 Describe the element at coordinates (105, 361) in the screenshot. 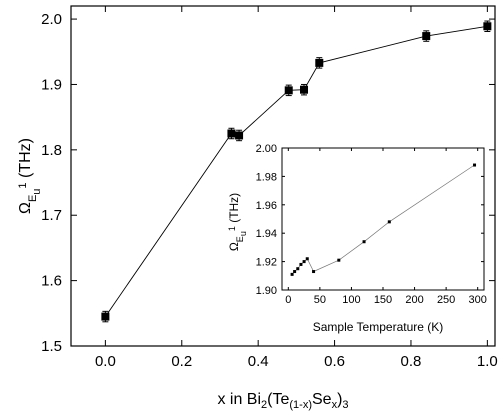

I see `main-x-tick-label: 0.0` at that location.